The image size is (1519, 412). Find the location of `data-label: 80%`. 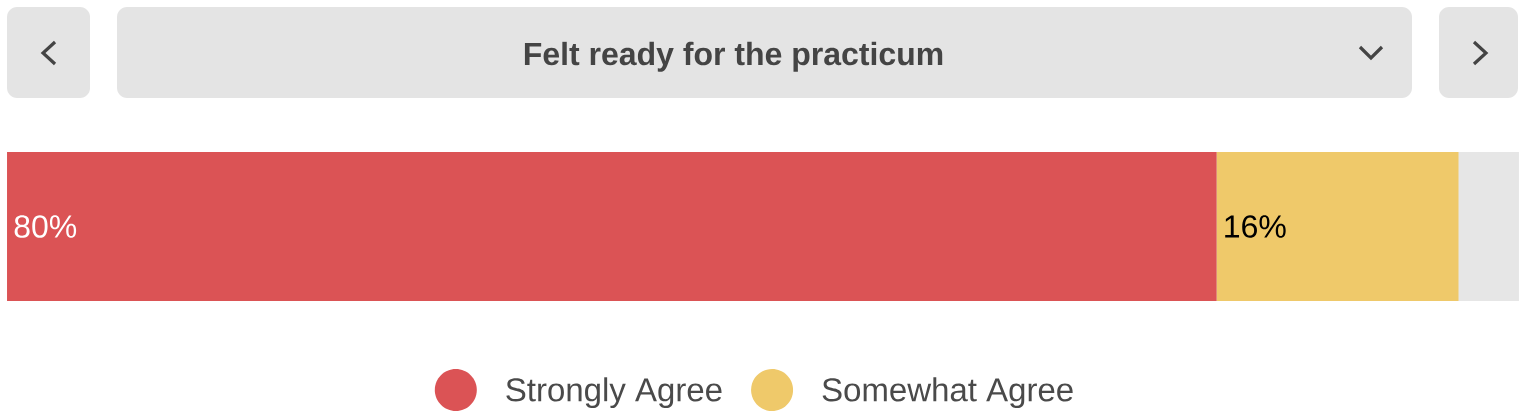

data-label: 80% is located at coordinates (45, 226).